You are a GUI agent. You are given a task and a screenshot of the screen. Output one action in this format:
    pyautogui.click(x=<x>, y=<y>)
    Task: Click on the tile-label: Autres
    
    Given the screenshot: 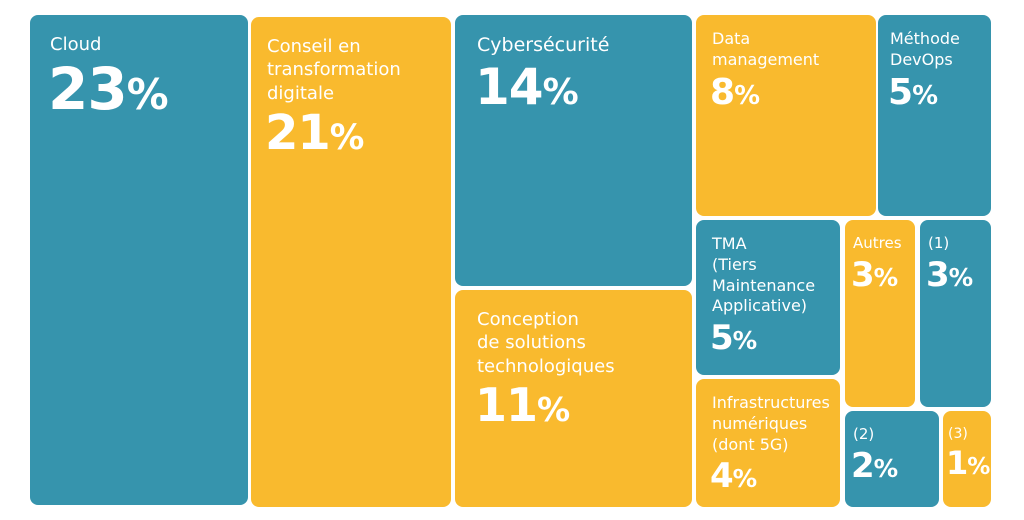 What is the action you would take?
    pyautogui.click(x=877, y=243)
    